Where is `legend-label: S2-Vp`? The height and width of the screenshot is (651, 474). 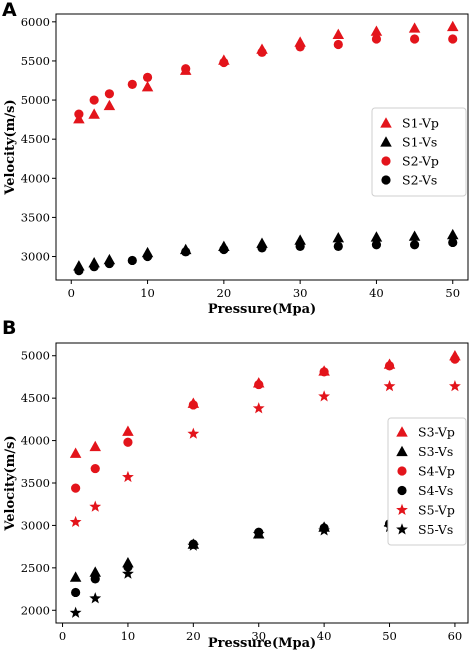
legend-label: S2-Vp is located at coordinates (420, 161).